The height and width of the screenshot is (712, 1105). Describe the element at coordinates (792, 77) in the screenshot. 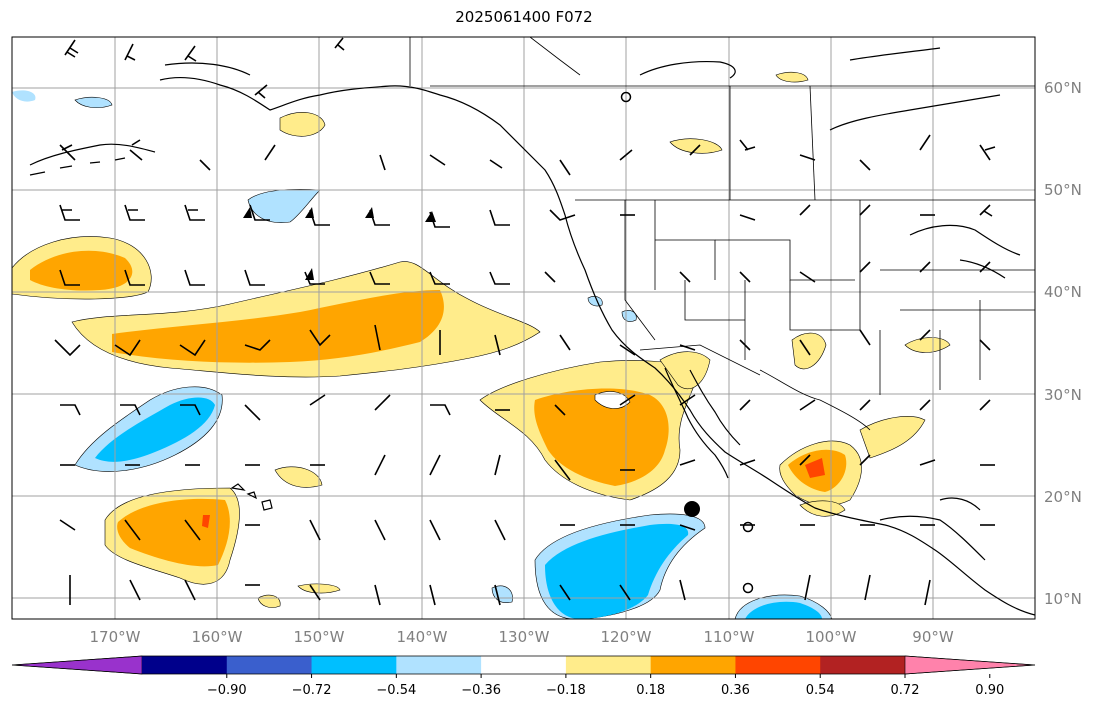

I see `positive-patch-hudson` at that location.